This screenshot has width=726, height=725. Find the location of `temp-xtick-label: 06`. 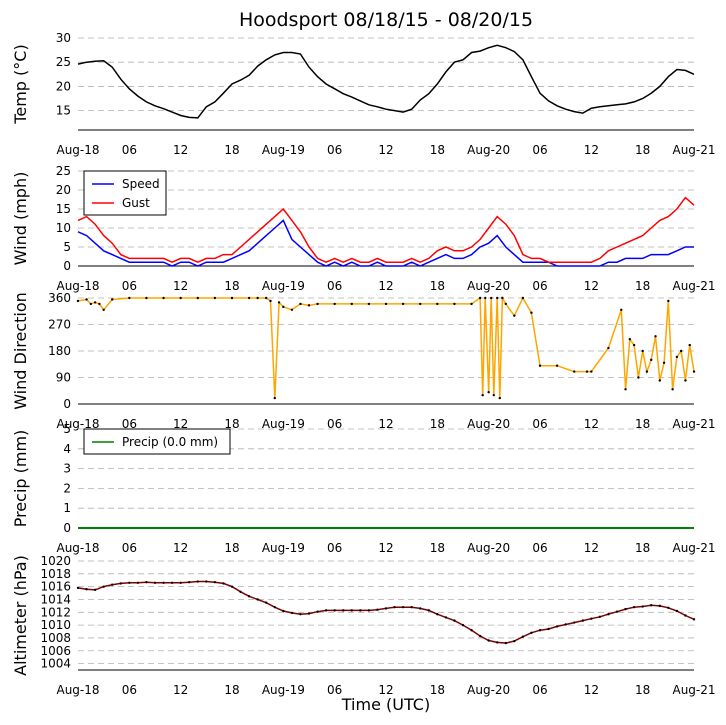

temp-xtick-label: 06 is located at coordinates (539, 150).